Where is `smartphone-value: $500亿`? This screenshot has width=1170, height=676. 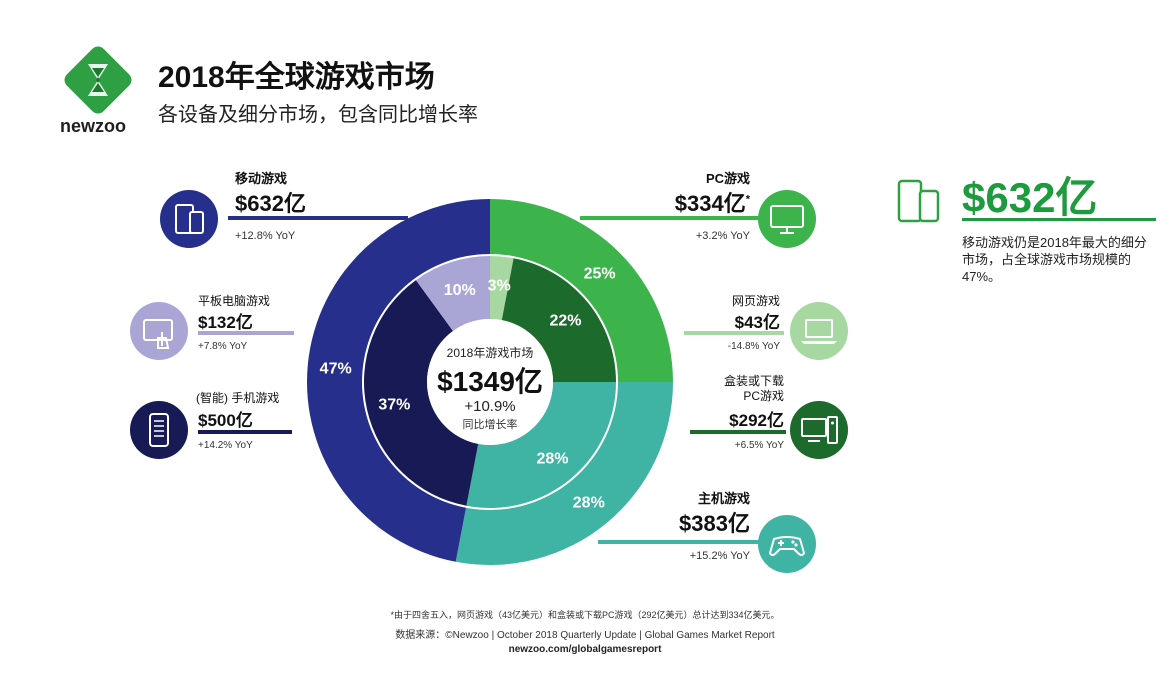 smartphone-value: $500亿 is located at coordinates (225, 420).